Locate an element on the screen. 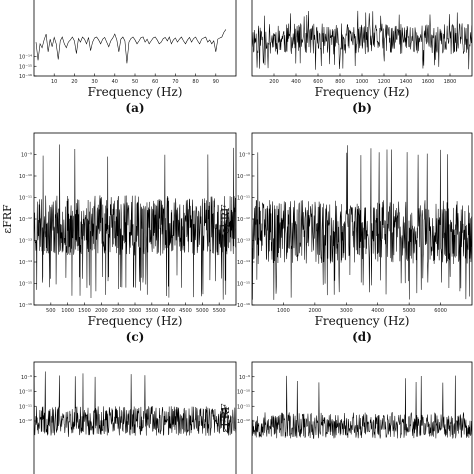 Image resolution: width=474 pixels, height=474 pixels. x-tick-label: 1500 is located at coordinates (84, 311).